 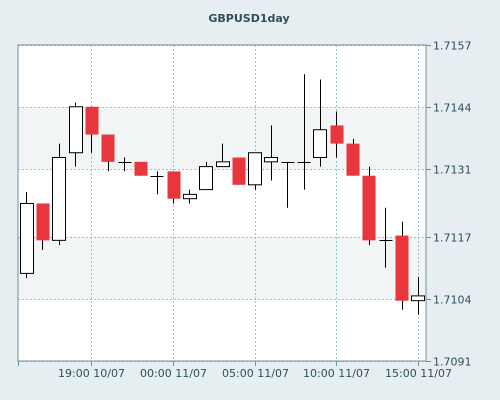 I want to click on y-axis: 1.7157 1.7144 1.7131 1.7117 1.7104 1.7091, so click(x=449, y=204).